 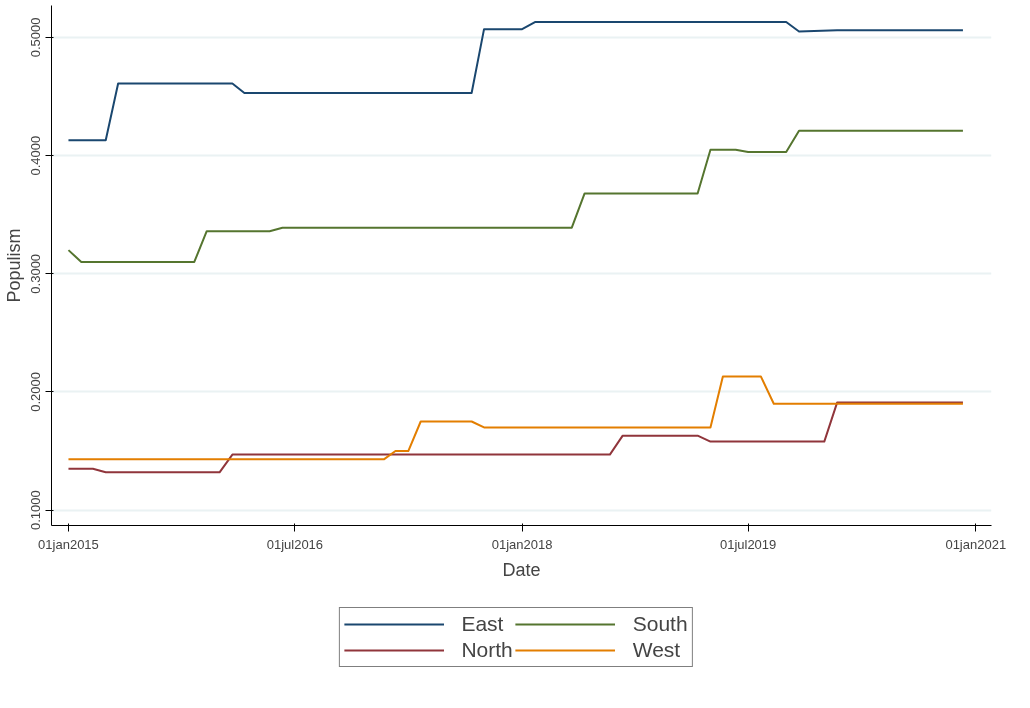 I want to click on x-tick-label: 01jan2015, so click(x=68, y=544).